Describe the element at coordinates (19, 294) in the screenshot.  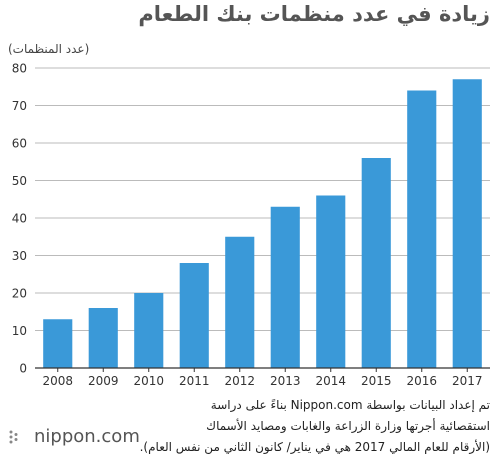
I see `y-tick-label: 20` at that location.